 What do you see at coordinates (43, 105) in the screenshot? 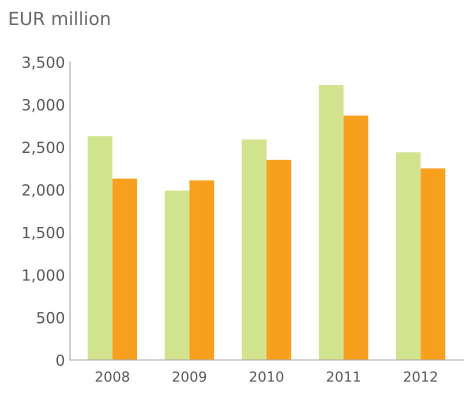
I see `y-tick-label: 3,000` at bounding box center [43, 105].